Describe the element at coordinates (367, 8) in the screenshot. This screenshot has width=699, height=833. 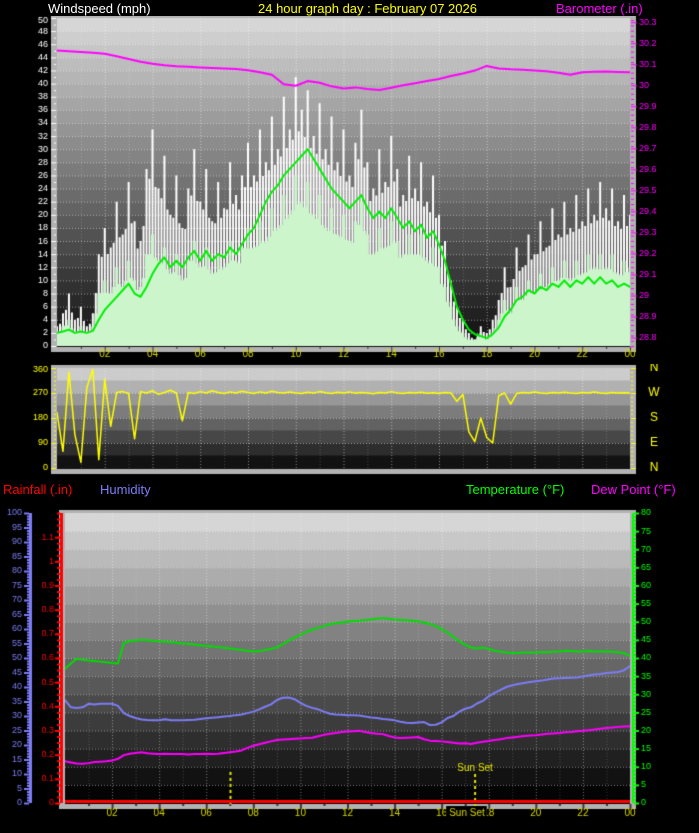
I see `page-title: 24 hour graph day : February 07 2026` at that location.